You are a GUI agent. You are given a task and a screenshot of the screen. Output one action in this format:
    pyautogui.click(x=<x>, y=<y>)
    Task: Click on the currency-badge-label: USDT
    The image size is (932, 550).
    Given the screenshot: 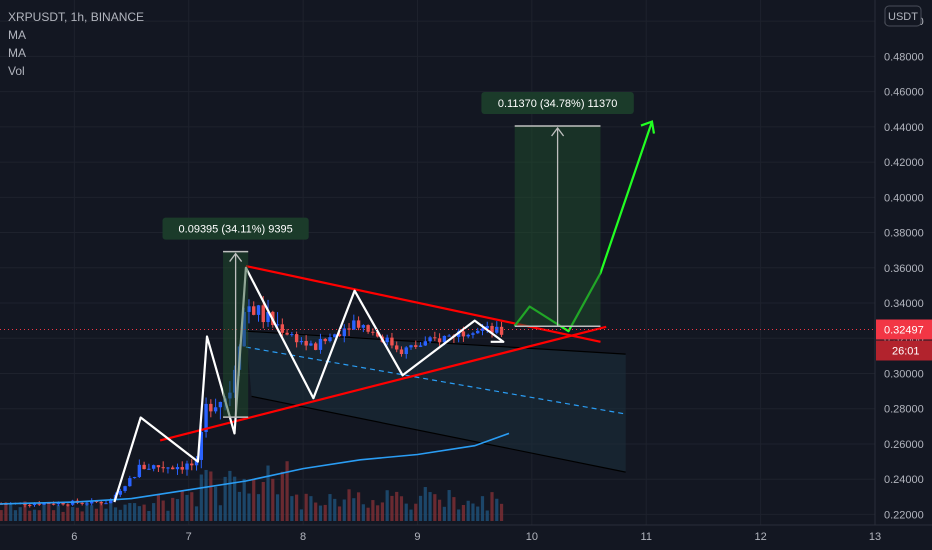 What is the action you would take?
    pyautogui.click(x=903, y=17)
    